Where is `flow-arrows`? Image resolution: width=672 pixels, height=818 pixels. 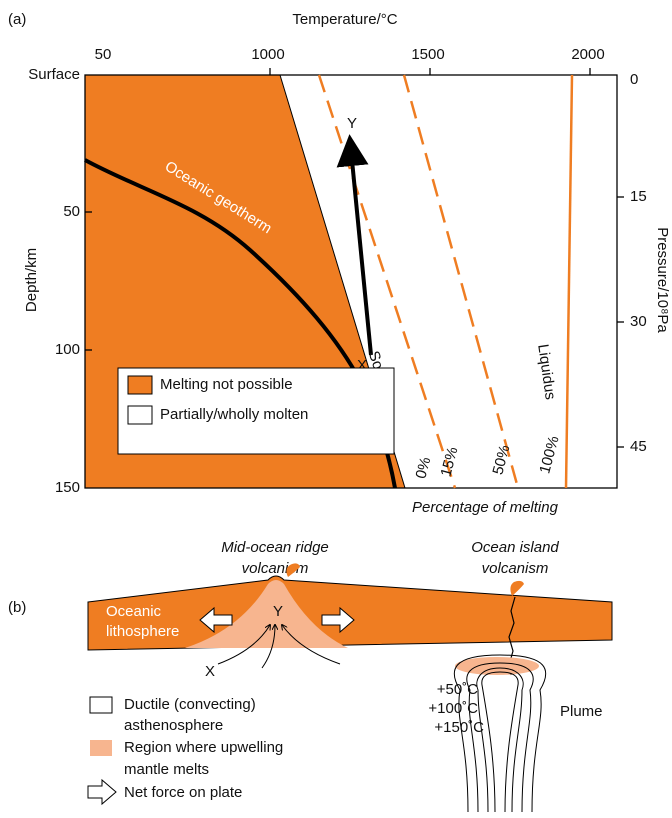
flow-arrows is located at coordinates (279, 647).